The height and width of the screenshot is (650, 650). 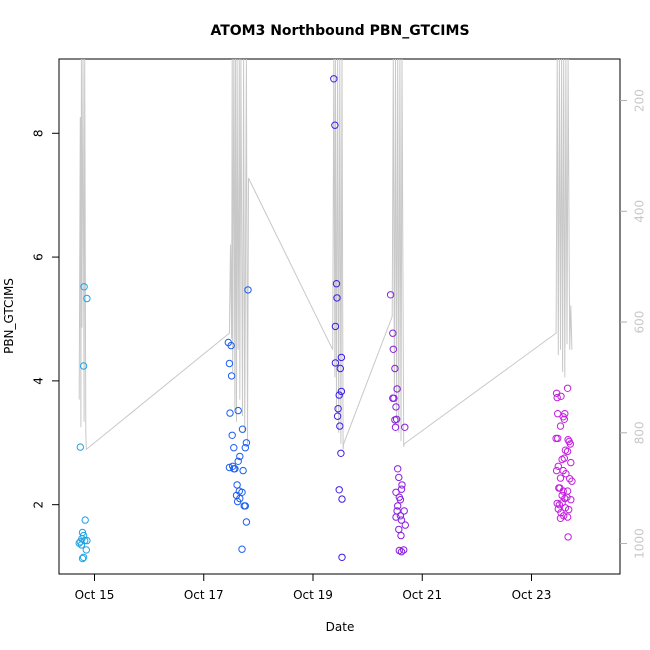 I want to click on y-tick-label: 2, so click(x=39, y=505).